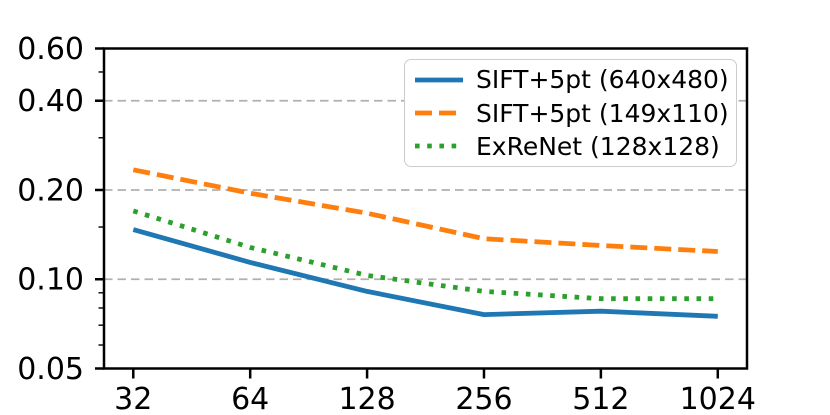 The height and width of the screenshot is (415, 830). What do you see at coordinates (50, 280) in the screenshot?
I see `y-tick-label: 0.10` at bounding box center [50, 280].